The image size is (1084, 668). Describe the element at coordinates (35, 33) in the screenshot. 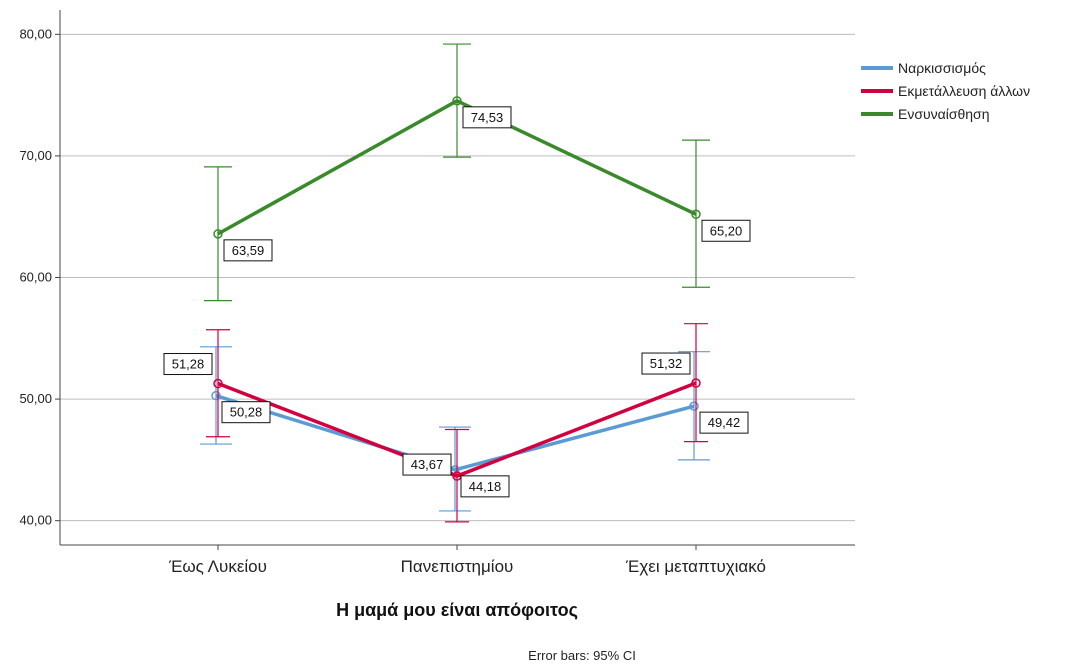

I see `y-tick-label: 80,00` at that location.